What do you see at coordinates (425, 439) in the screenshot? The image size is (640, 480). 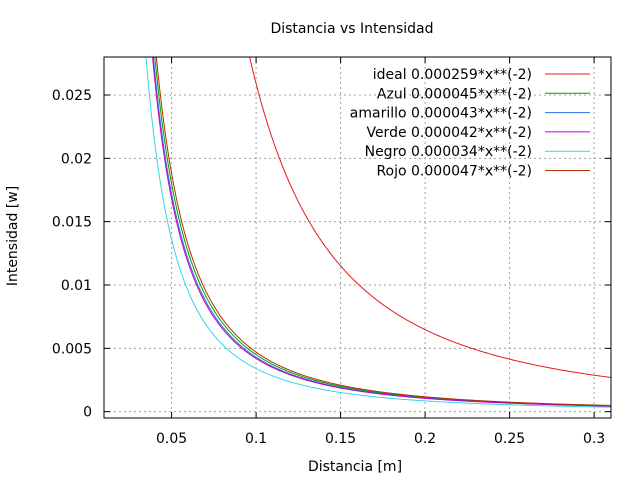 I see `x-tick-label: 0.2` at bounding box center [425, 439].